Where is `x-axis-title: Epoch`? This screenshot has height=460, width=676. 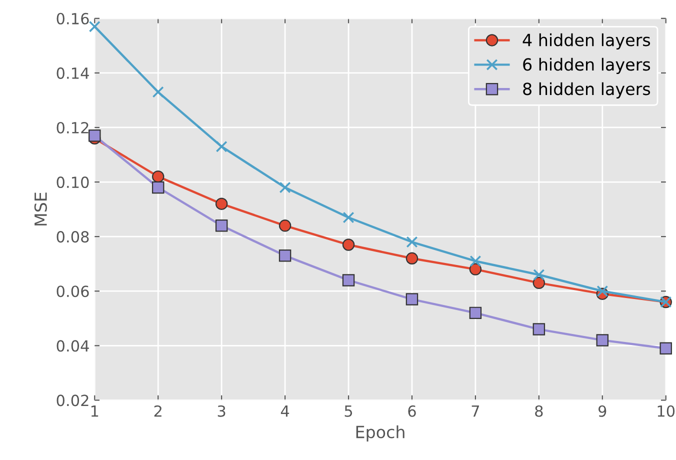
x-axis-title: Epoch is located at coordinates (380, 433).